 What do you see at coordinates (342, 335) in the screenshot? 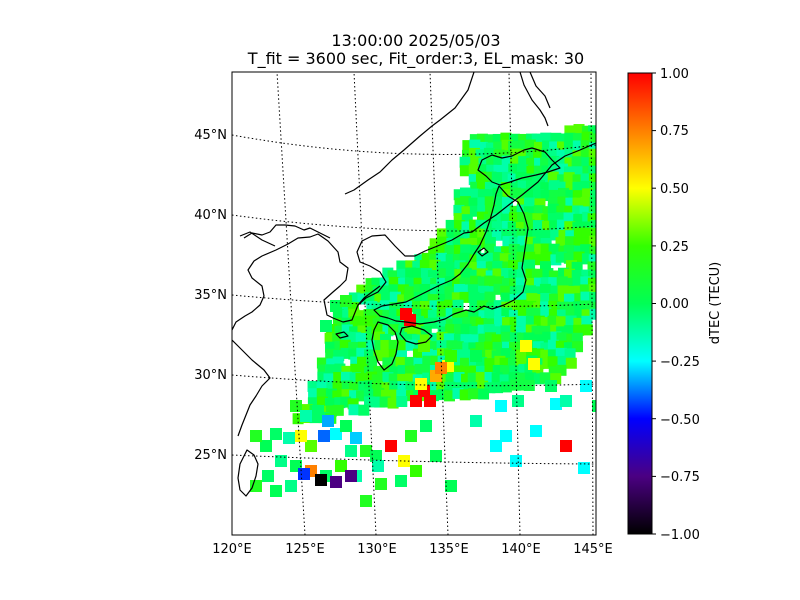
I see `coast-jeju` at bounding box center [342, 335].